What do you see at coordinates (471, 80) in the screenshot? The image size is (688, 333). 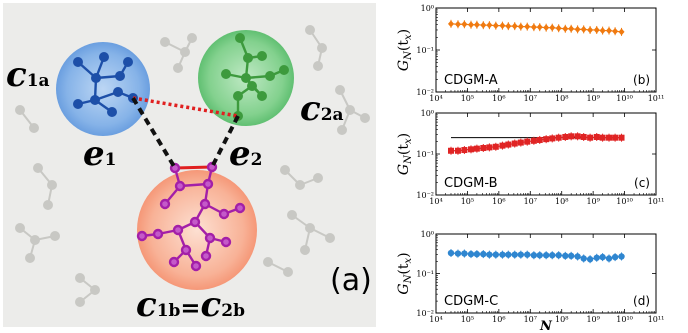 I see `chart-title: CDGM-A` at bounding box center [471, 80].